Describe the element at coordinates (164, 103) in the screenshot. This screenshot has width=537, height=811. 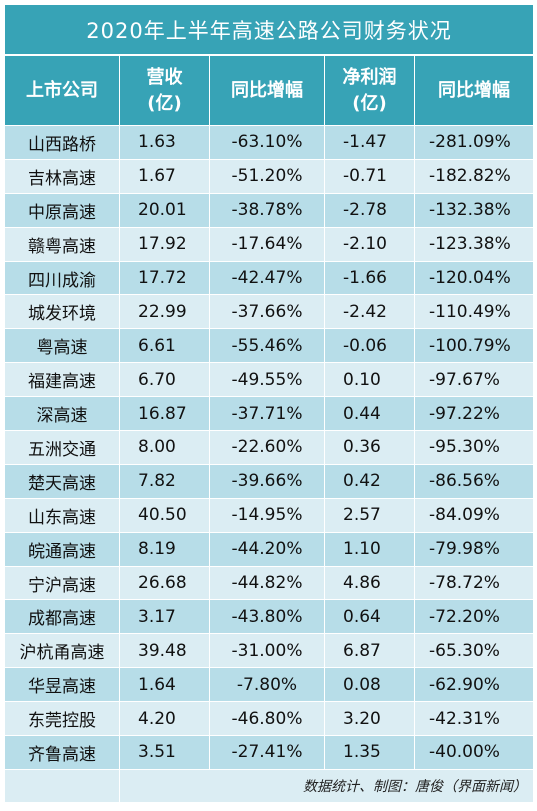
I see `header-revenue-line2: (亿)` at that location.